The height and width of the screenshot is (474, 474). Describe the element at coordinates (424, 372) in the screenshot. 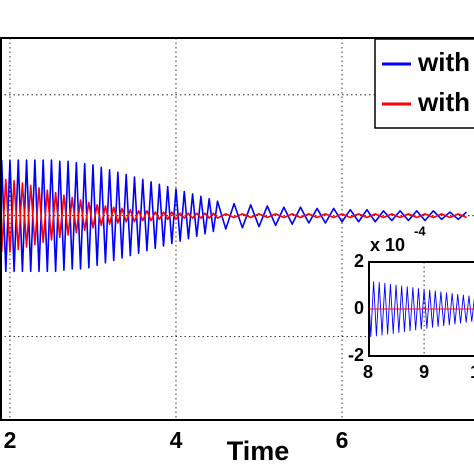

I see `x-tick-label: 9` at that location.